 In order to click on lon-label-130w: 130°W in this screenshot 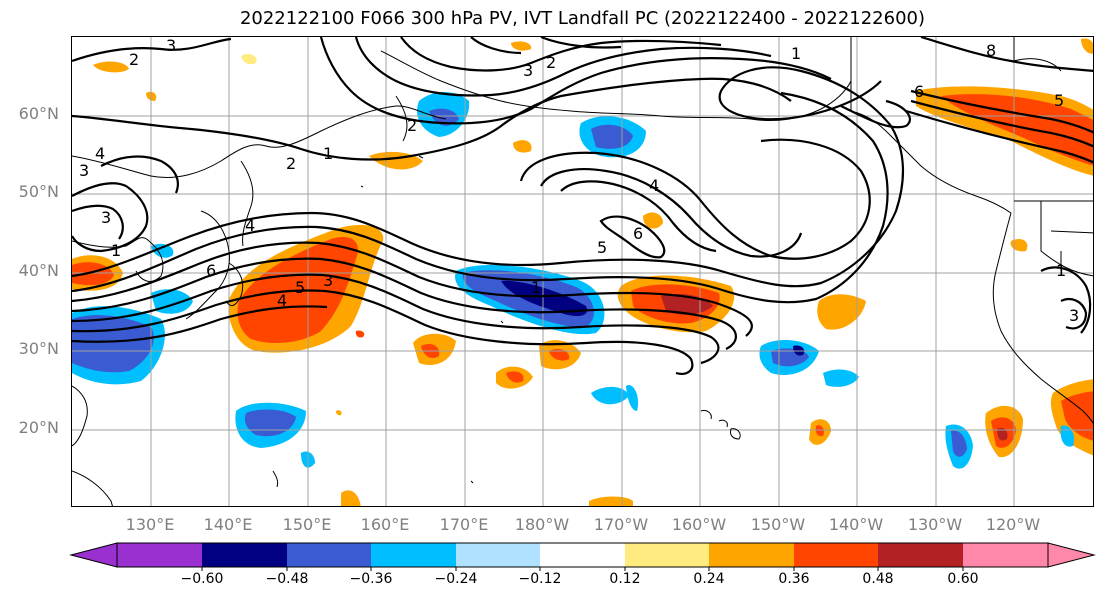, I will do `click(935, 524)`.